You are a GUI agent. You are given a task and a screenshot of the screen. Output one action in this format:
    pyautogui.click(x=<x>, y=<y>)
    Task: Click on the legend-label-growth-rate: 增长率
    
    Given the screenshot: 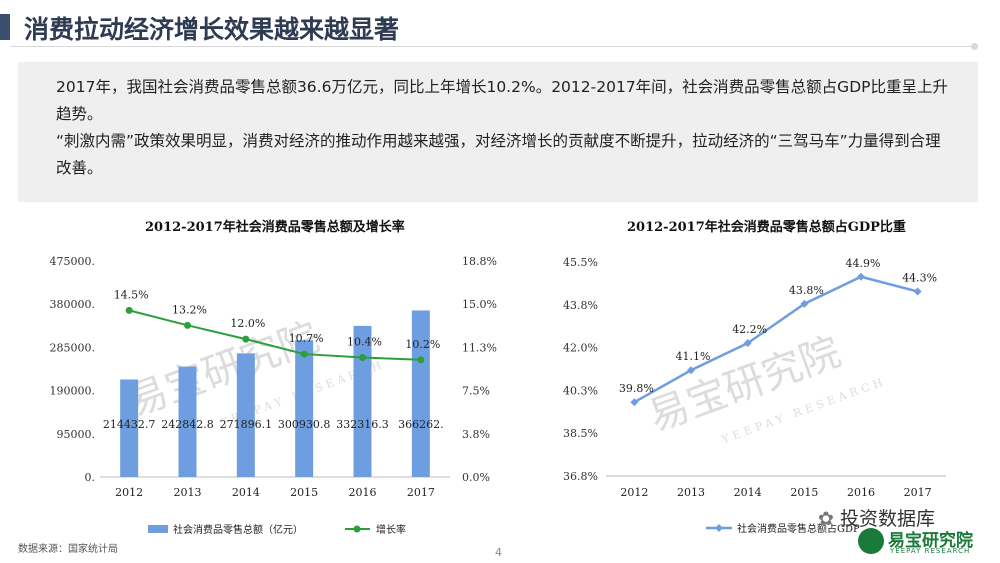 What is the action you would take?
    pyautogui.click(x=391, y=529)
    